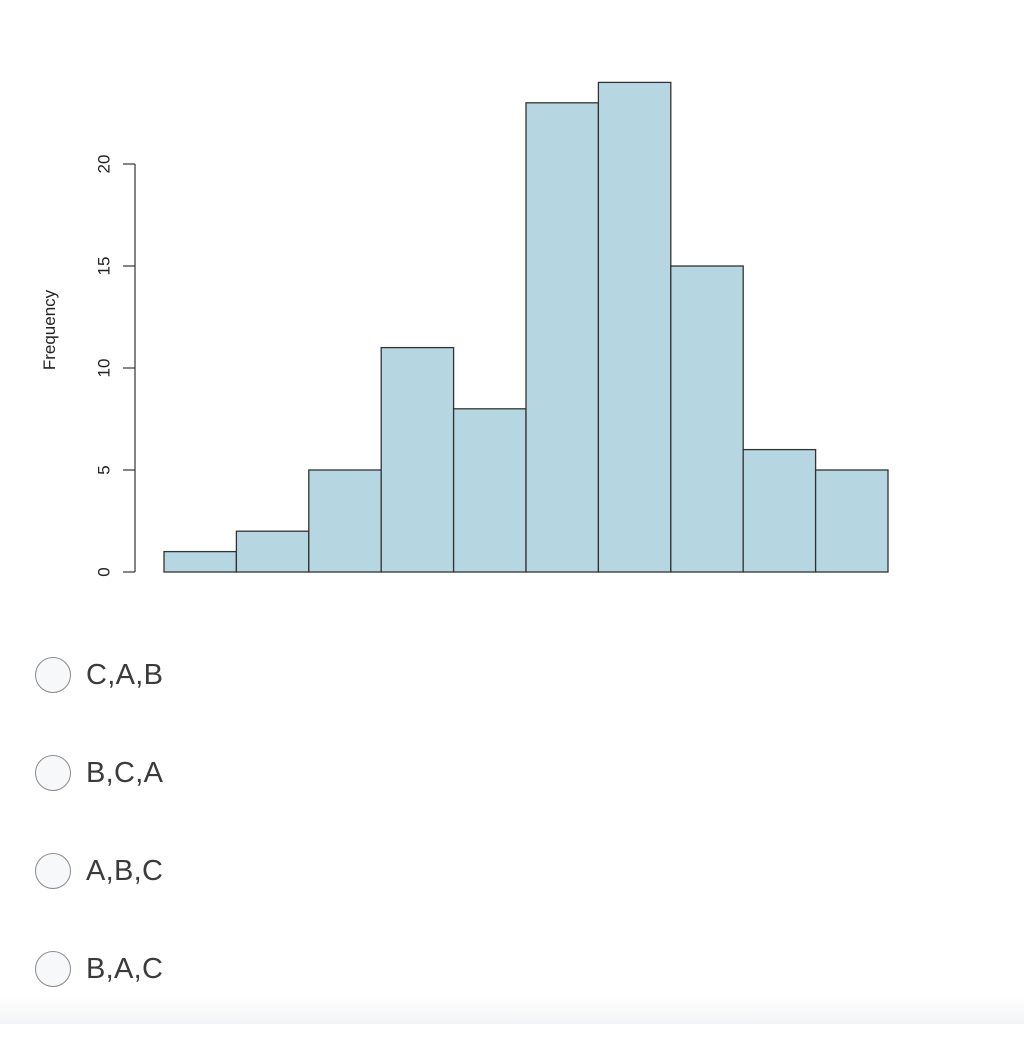 The image size is (1024, 1047). I want to click on option-label: B,C,A, so click(125, 772).